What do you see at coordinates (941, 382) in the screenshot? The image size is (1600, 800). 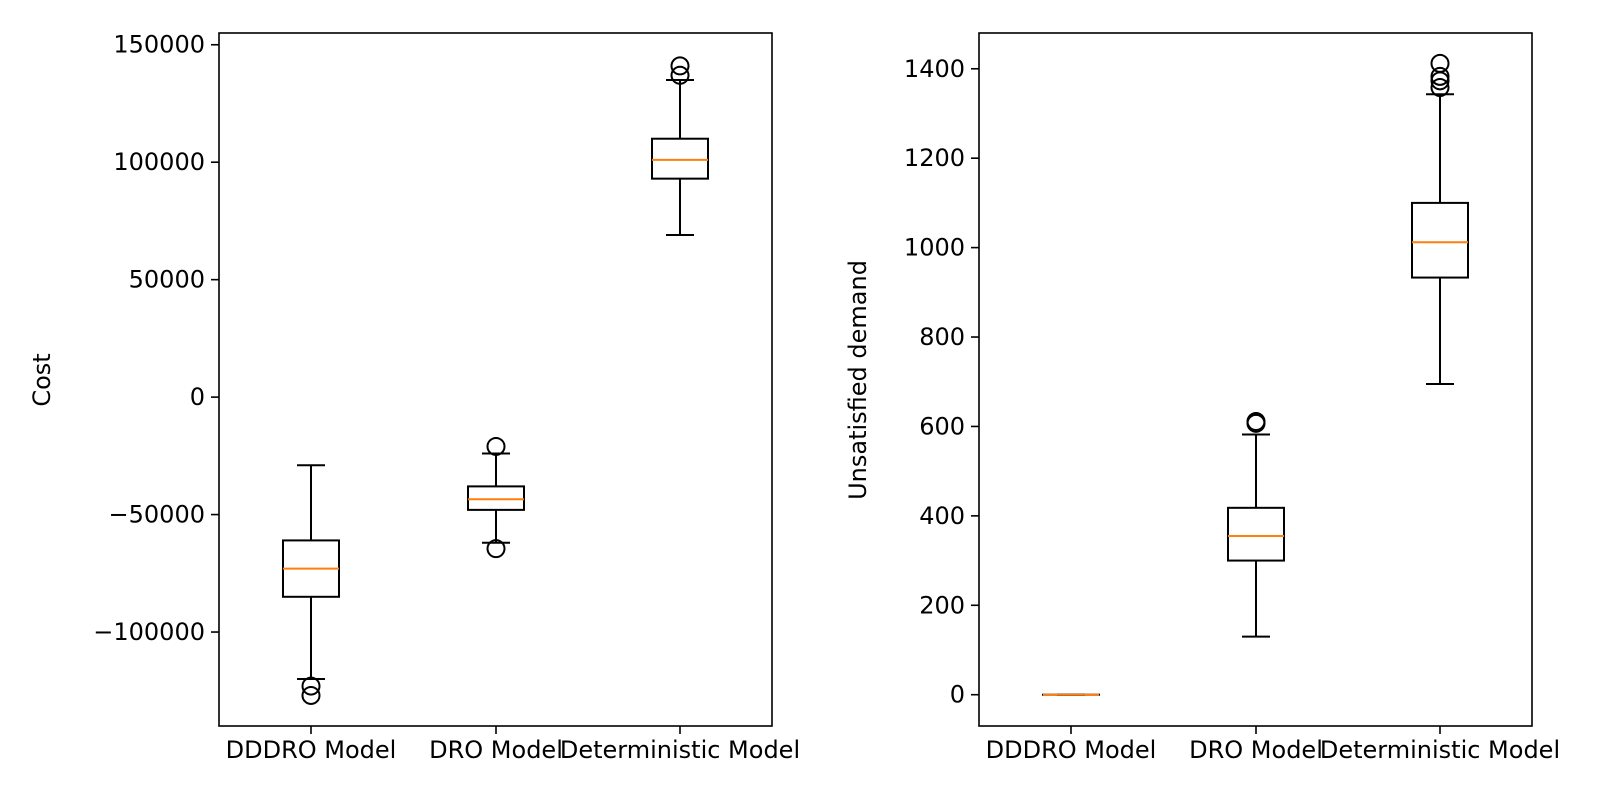 I see `demand-y-ticks: 0 200 400 600 800 1000 1200 1400` at bounding box center [941, 382].